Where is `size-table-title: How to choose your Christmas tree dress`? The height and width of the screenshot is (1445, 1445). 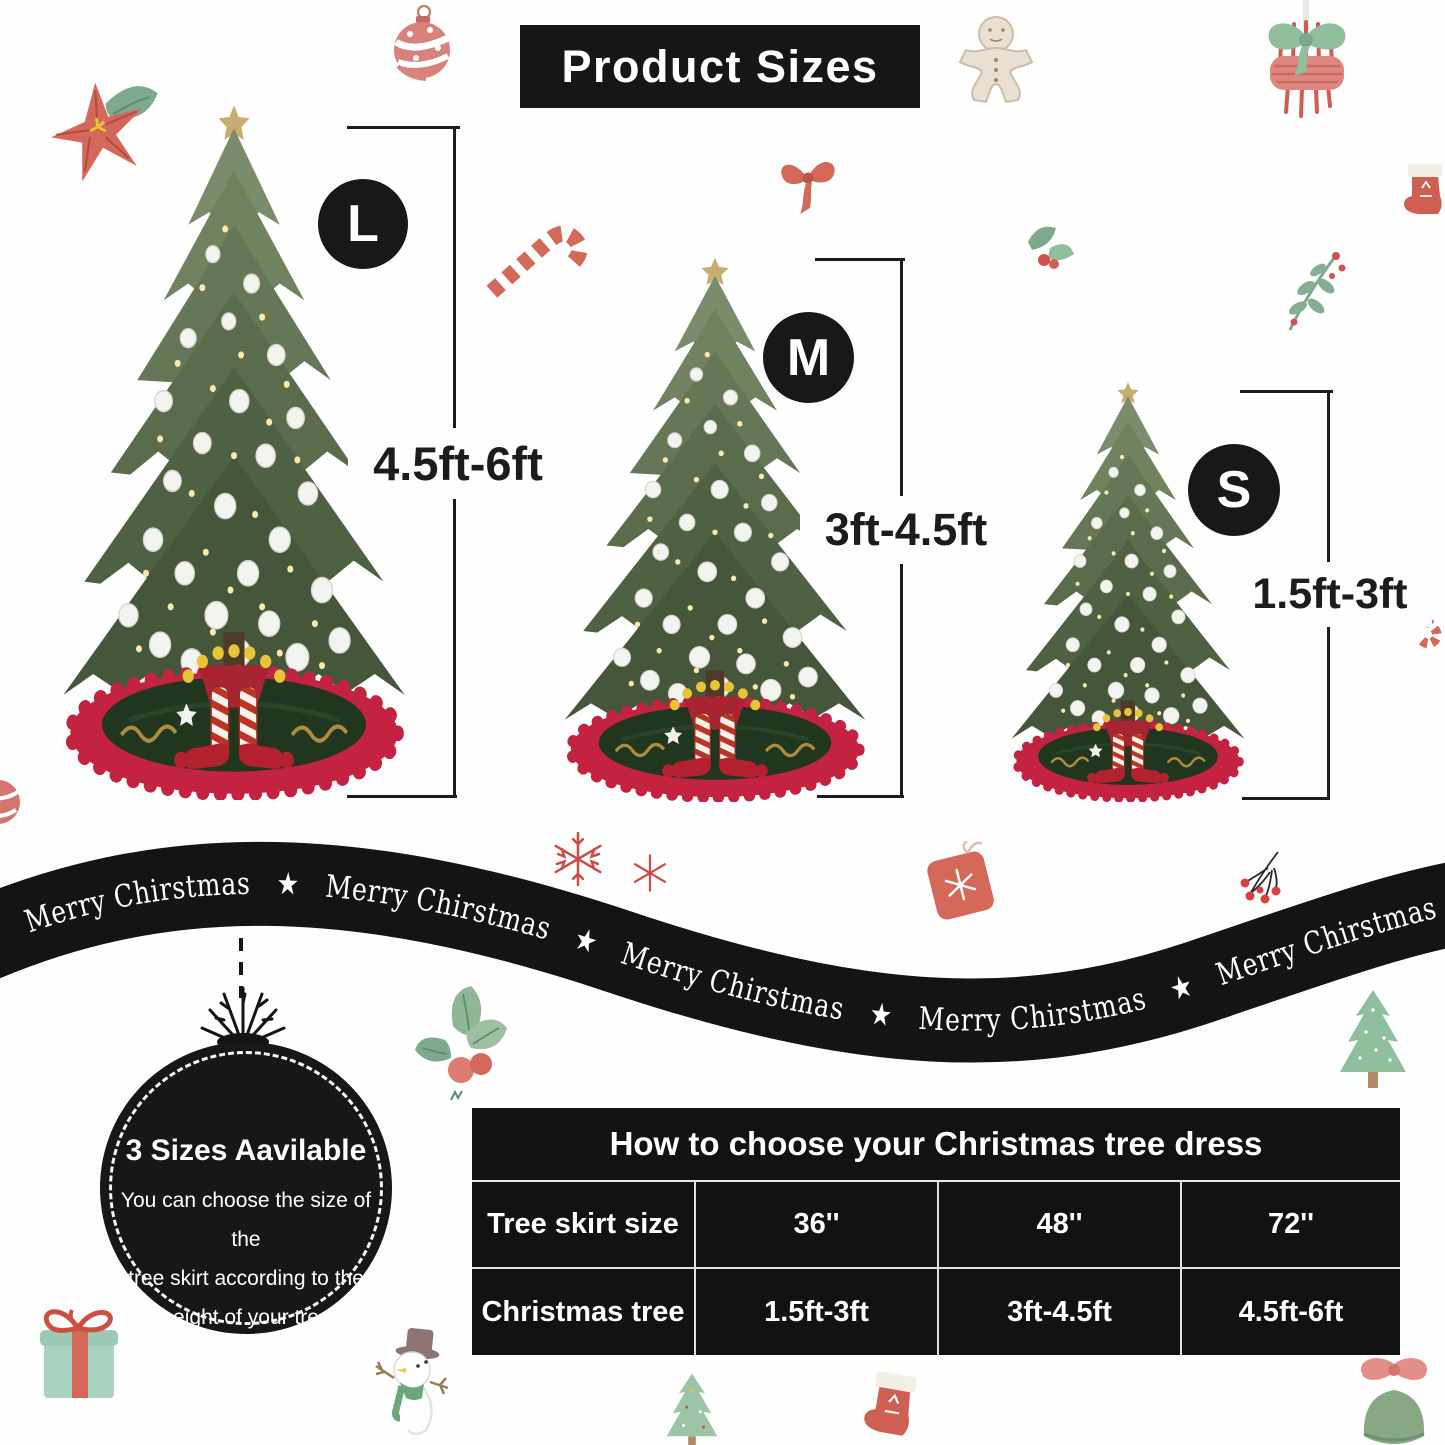 size-table-title: How to choose your Christmas tree dress is located at coordinates (936, 1145).